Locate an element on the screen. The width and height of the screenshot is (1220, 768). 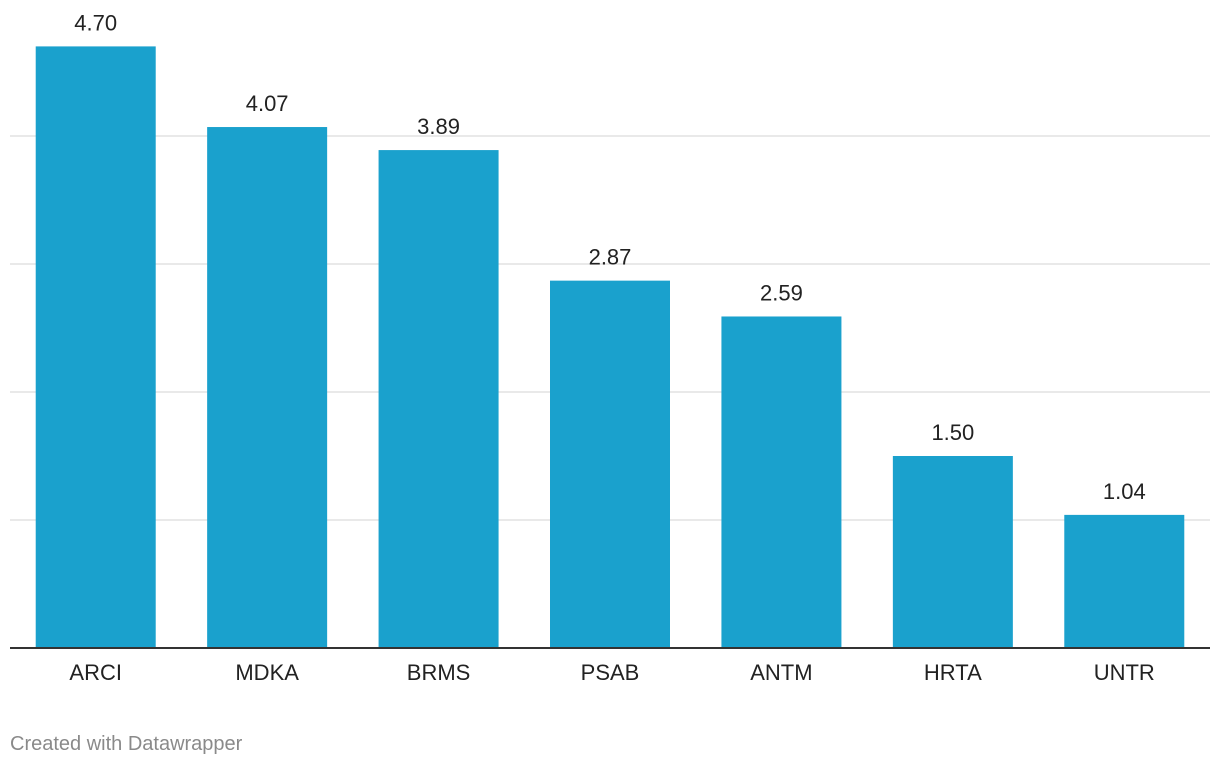
value-label-untr: 1.04 is located at coordinates (1124, 491).